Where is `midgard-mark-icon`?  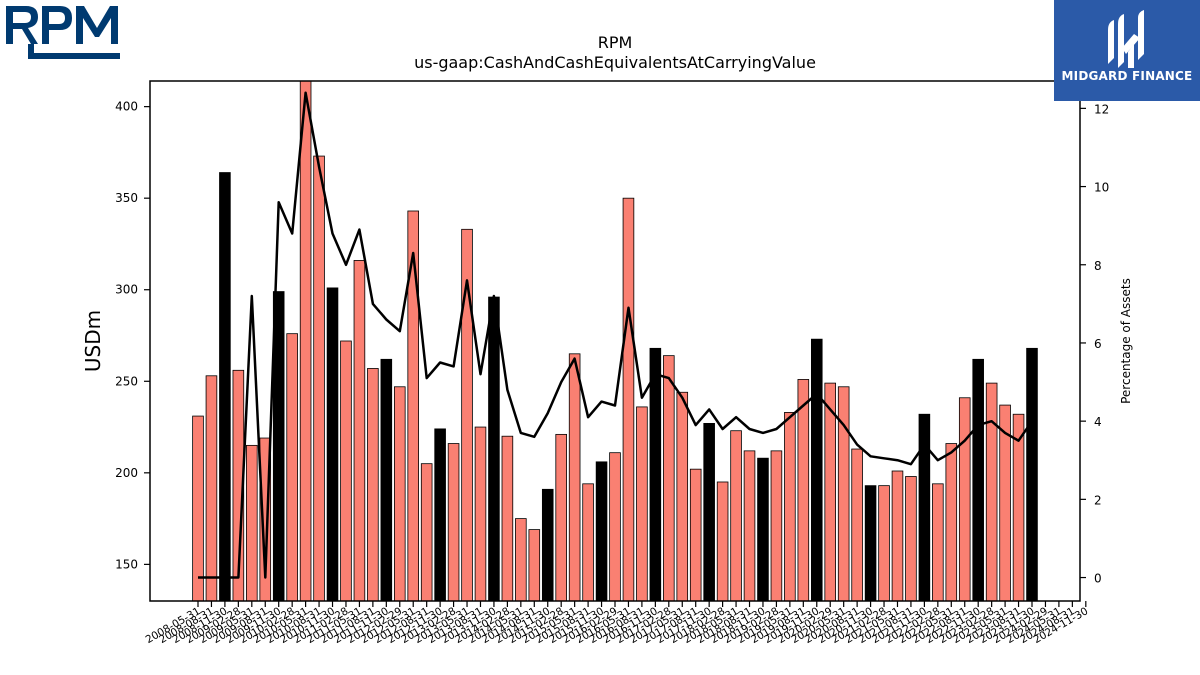 midgard-mark-icon is located at coordinates (1126, 39).